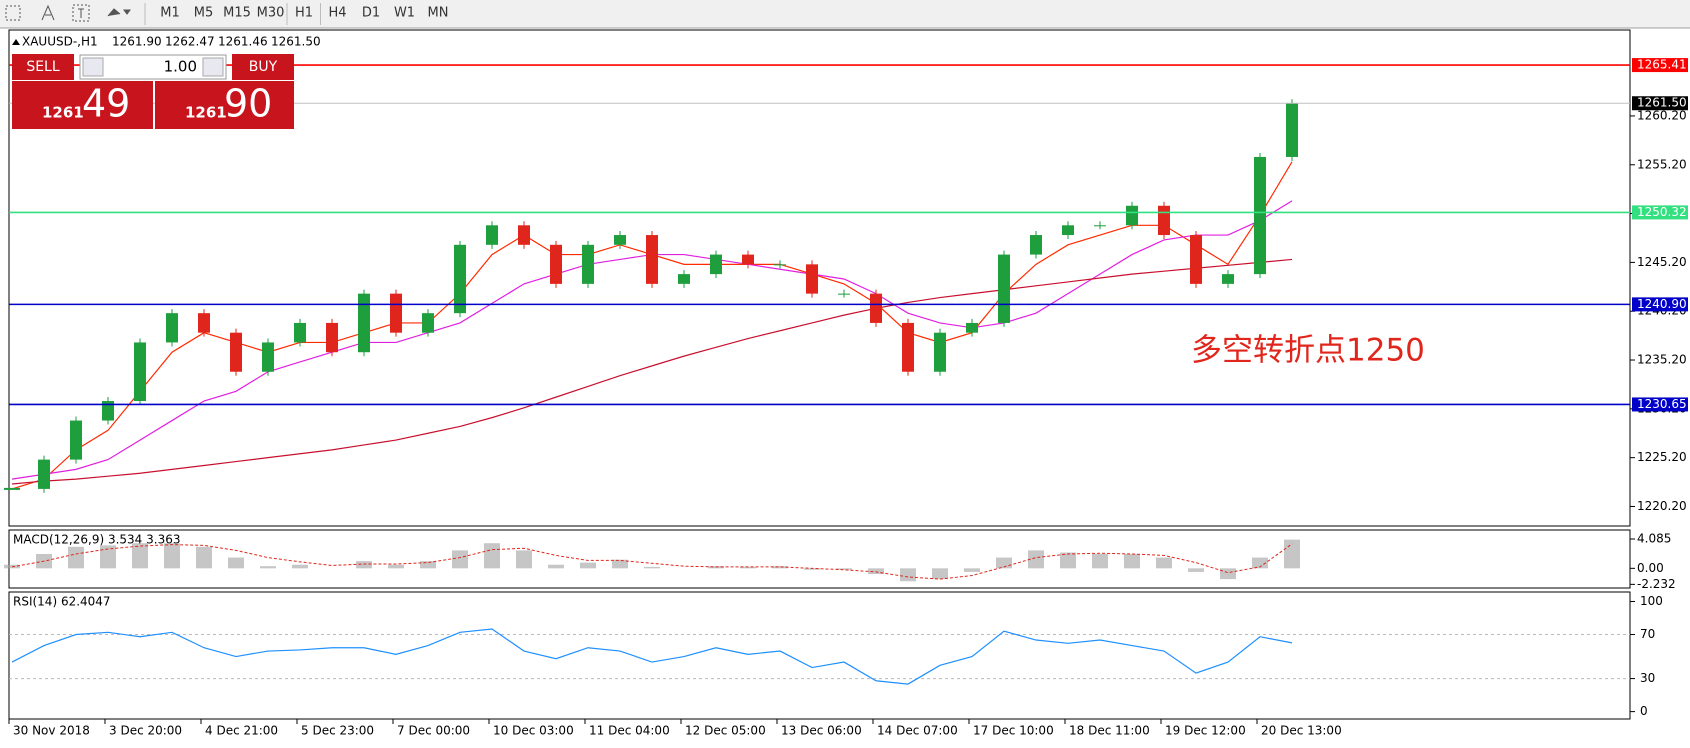 The image size is (1690, 748). What do you see at coordinates (137, 42) in the screenshot?
I see `quote-value: 1261.90` at bounding box center [137, 42].